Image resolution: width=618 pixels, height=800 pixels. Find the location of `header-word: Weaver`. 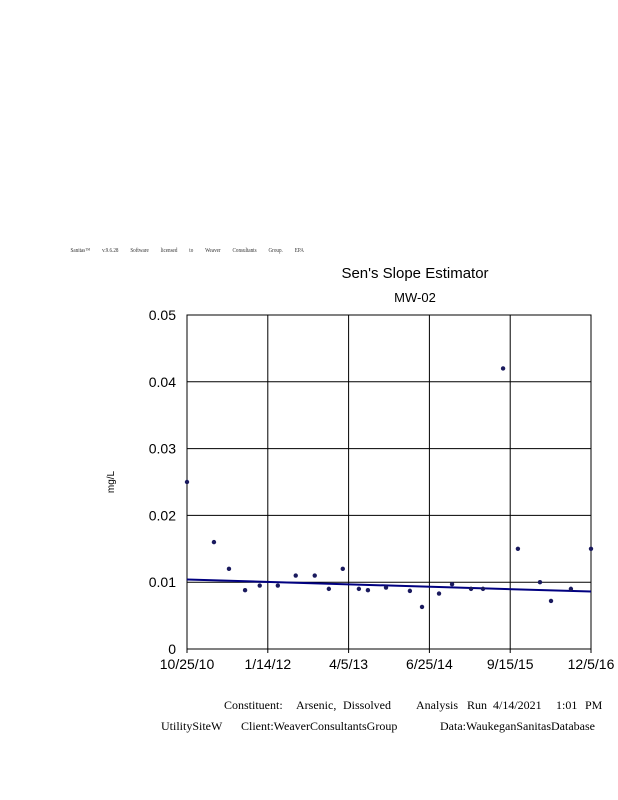

header-word: Weaver is located at coordinates (213, 251).